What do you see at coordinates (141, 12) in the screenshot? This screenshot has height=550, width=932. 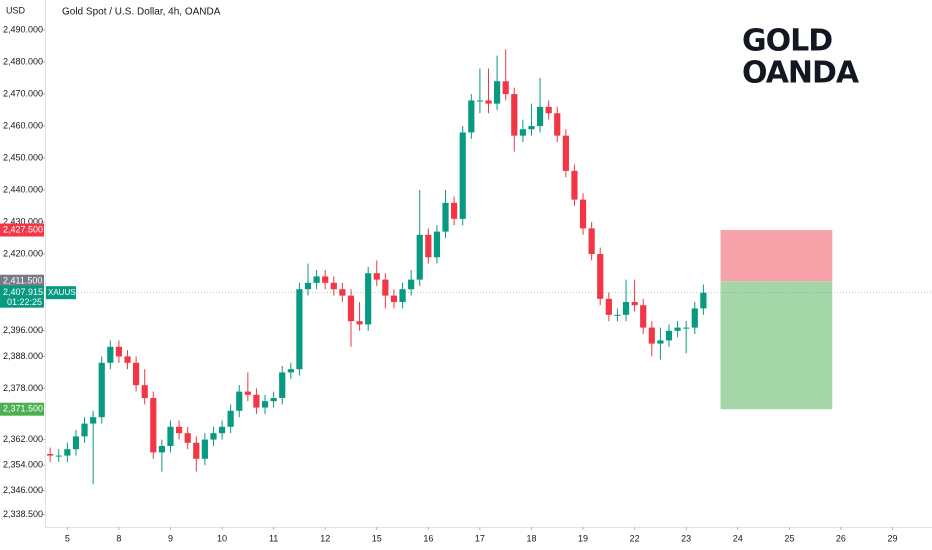 I see `chart-title: Gold Spot / U.S. Dollar, 4h, OANDA` at bounding box center [141, 12].